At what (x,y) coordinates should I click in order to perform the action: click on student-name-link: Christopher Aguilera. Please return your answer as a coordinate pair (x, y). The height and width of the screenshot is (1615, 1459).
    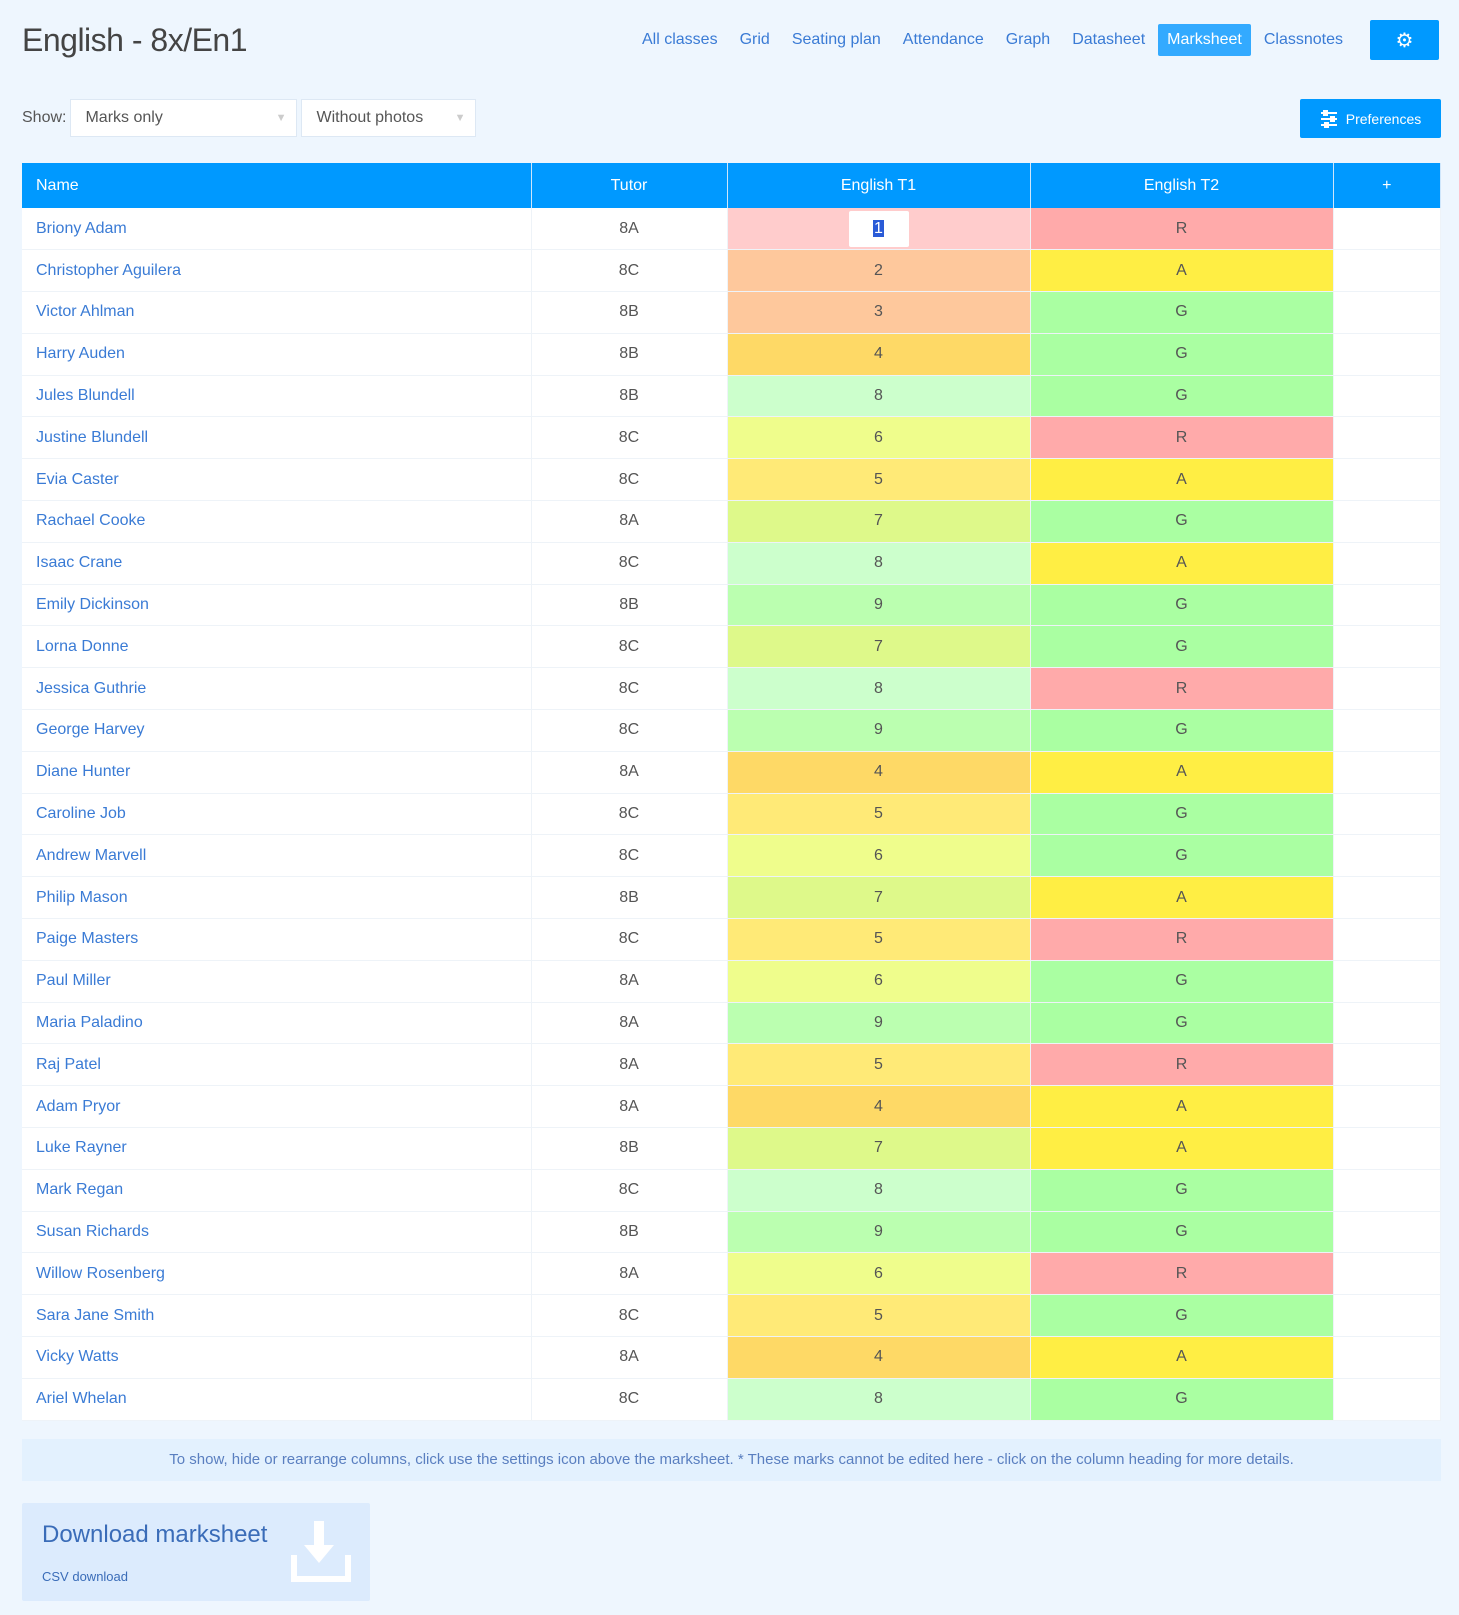
    Looking at the image, I should click on (277, 271).